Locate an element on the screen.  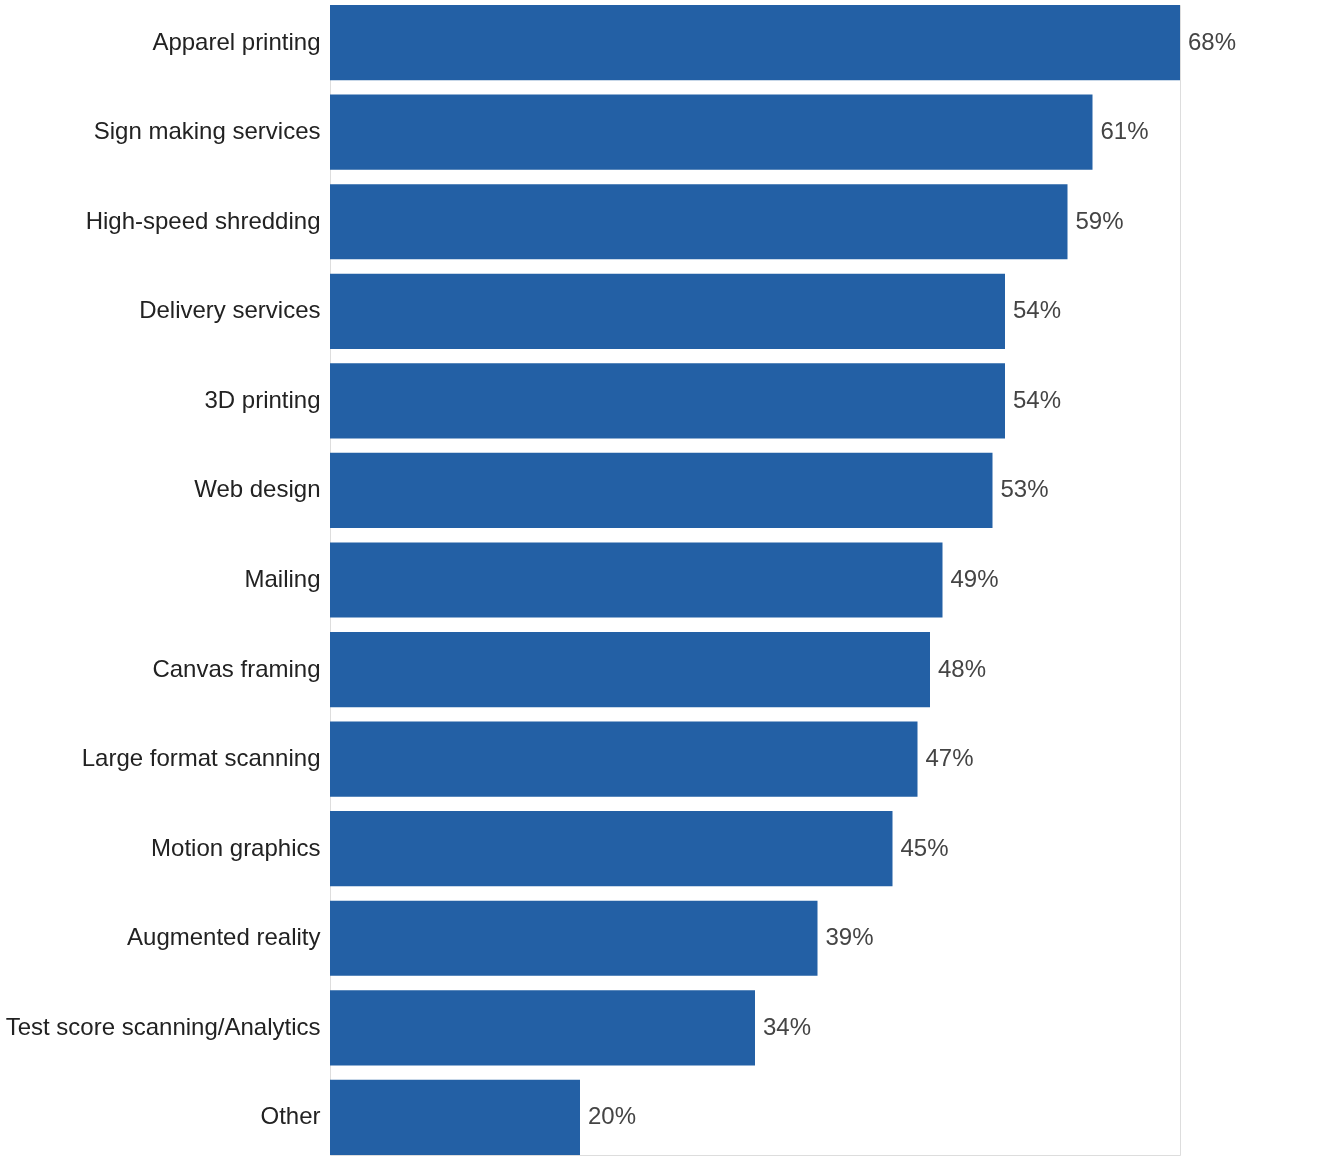
y-tick-label: Apparel printing is located at coordinates (236, 41).